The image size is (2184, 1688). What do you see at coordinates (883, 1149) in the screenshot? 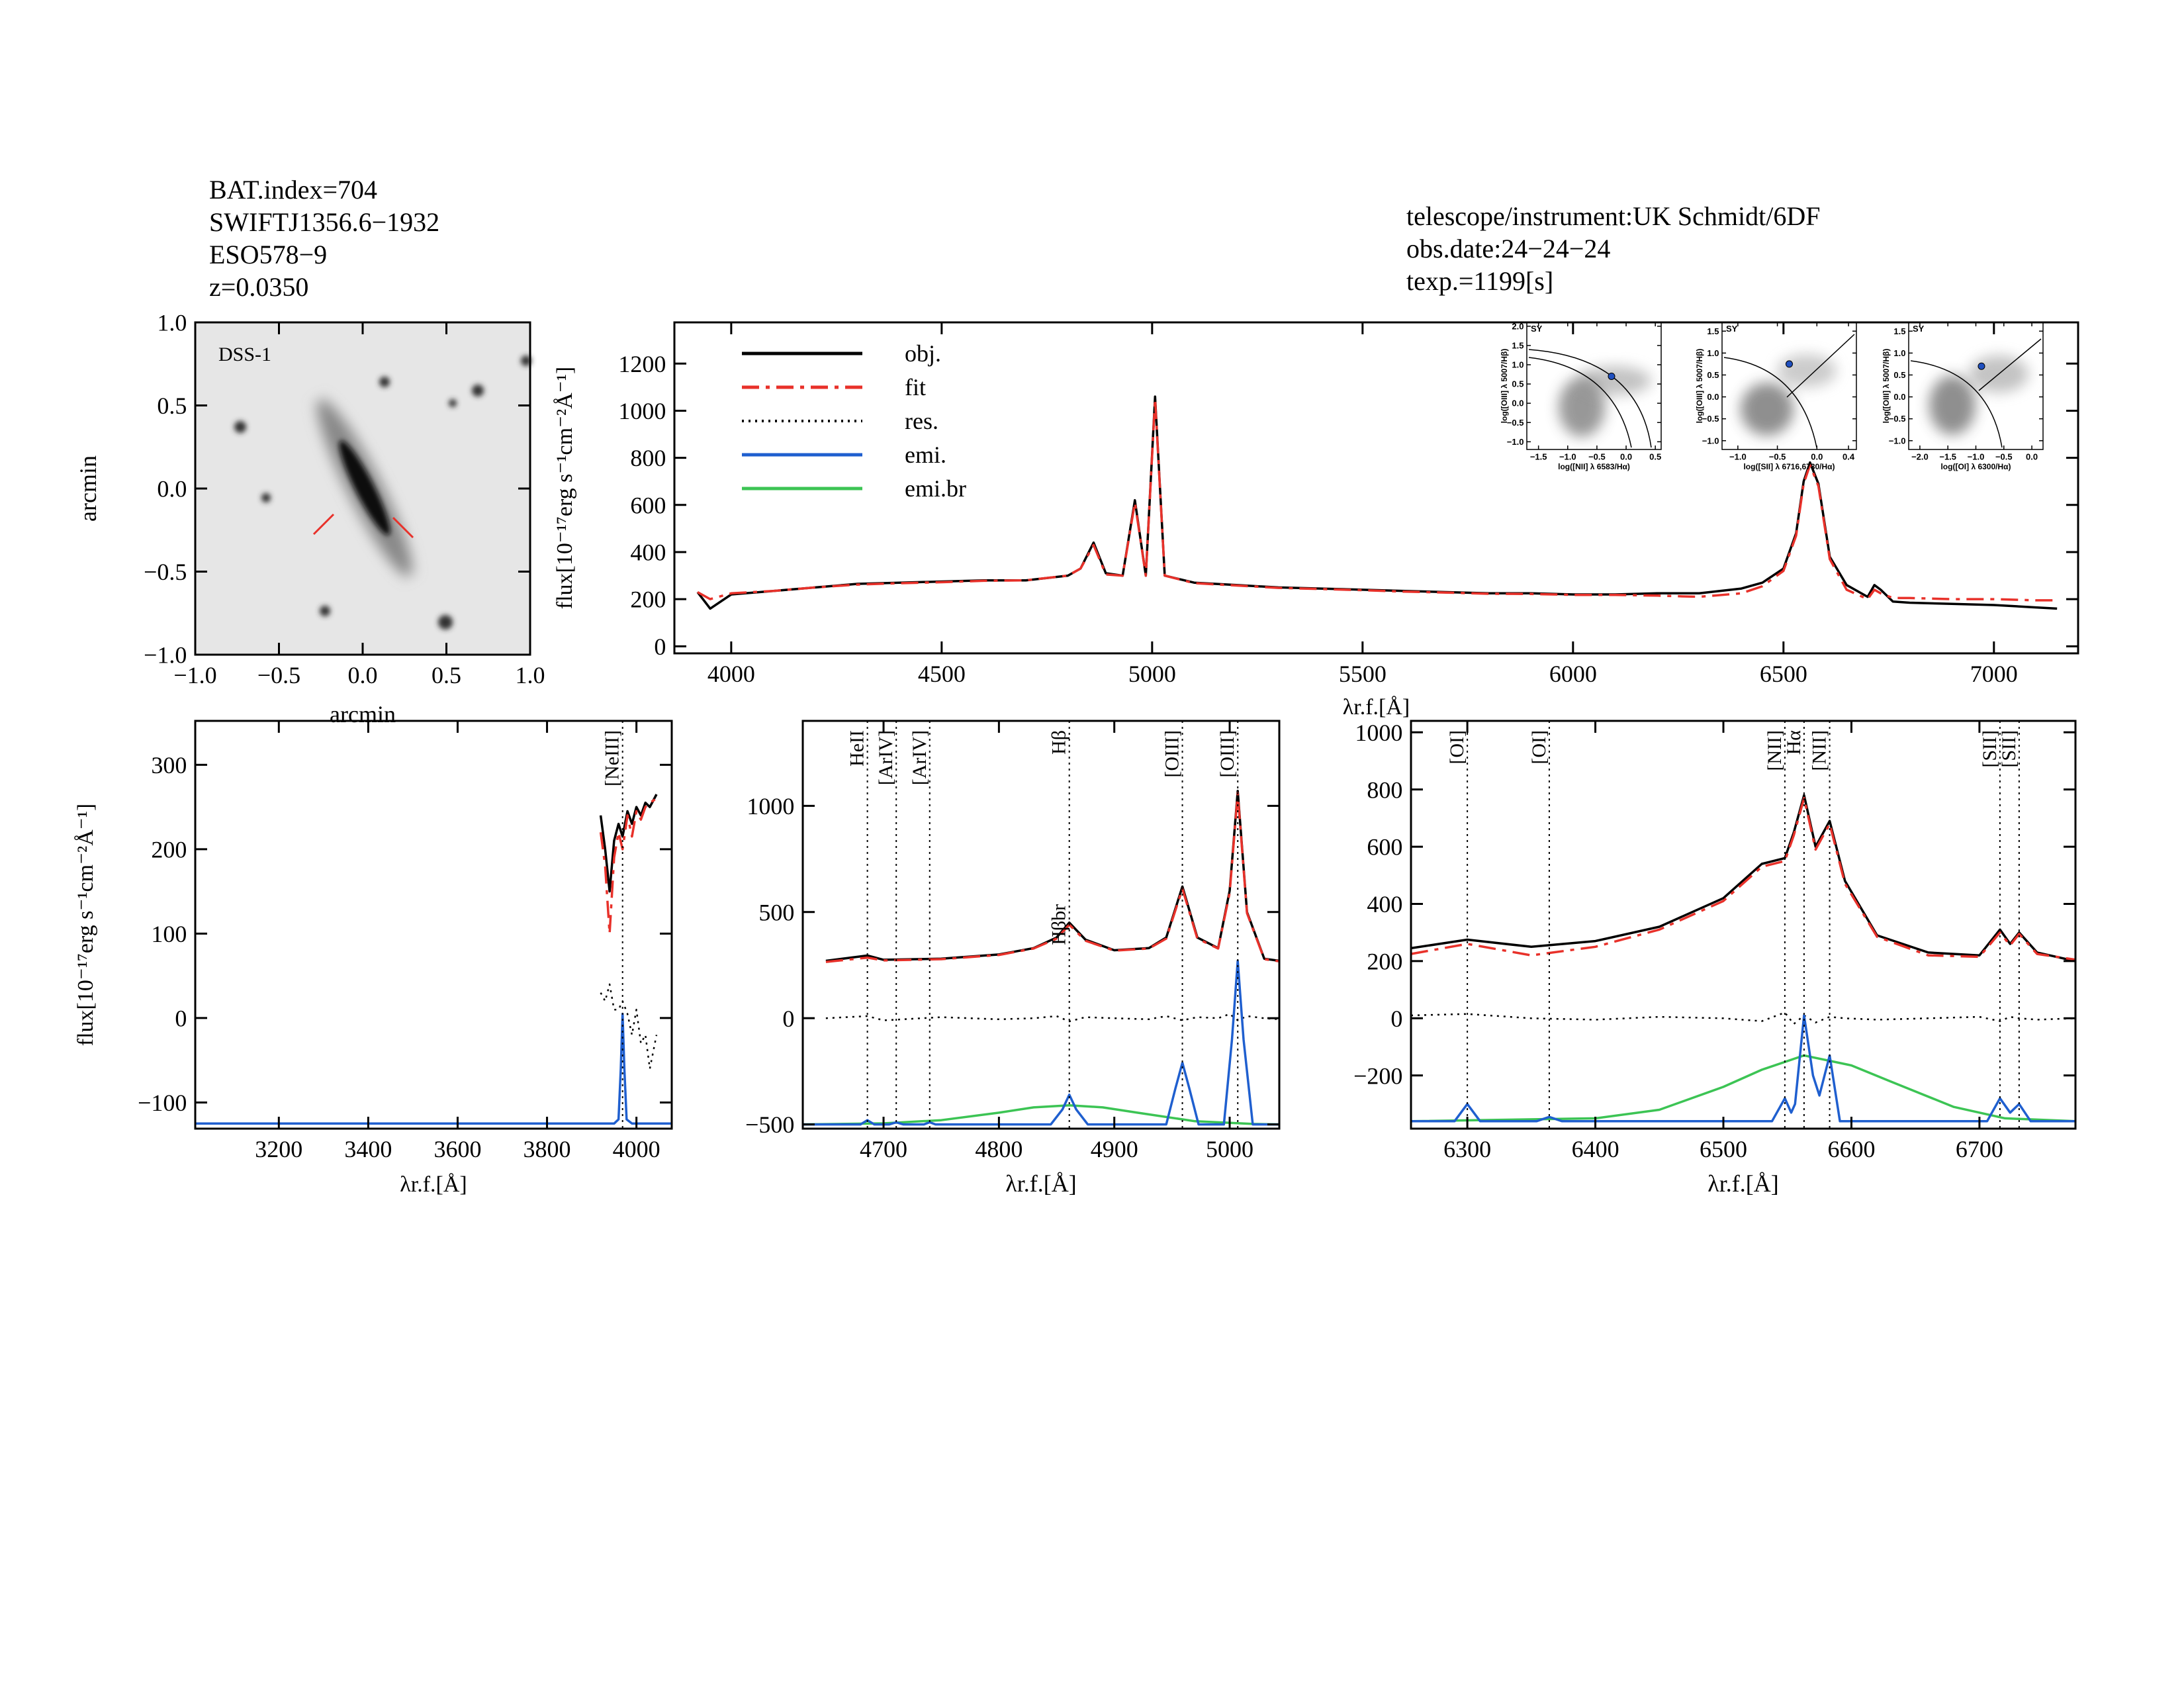
I see `x-tick-label: 4700` at bounding box center [883, 1149].